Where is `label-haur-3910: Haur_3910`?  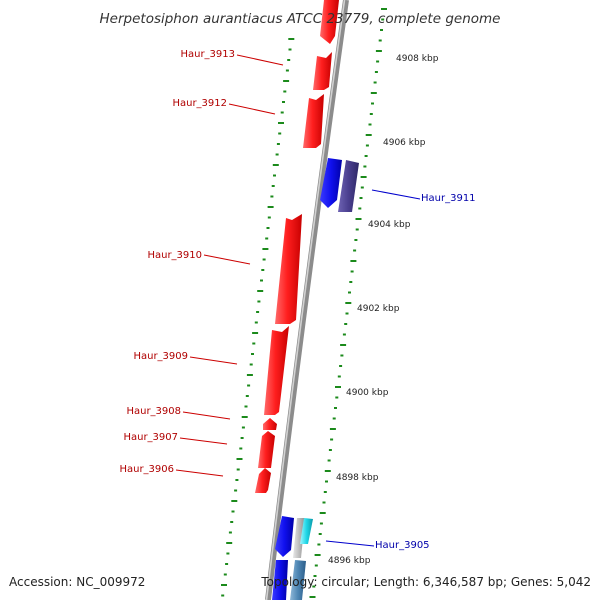 label-haur-3910: Haur_3910 is located at coordinates (174, 255).